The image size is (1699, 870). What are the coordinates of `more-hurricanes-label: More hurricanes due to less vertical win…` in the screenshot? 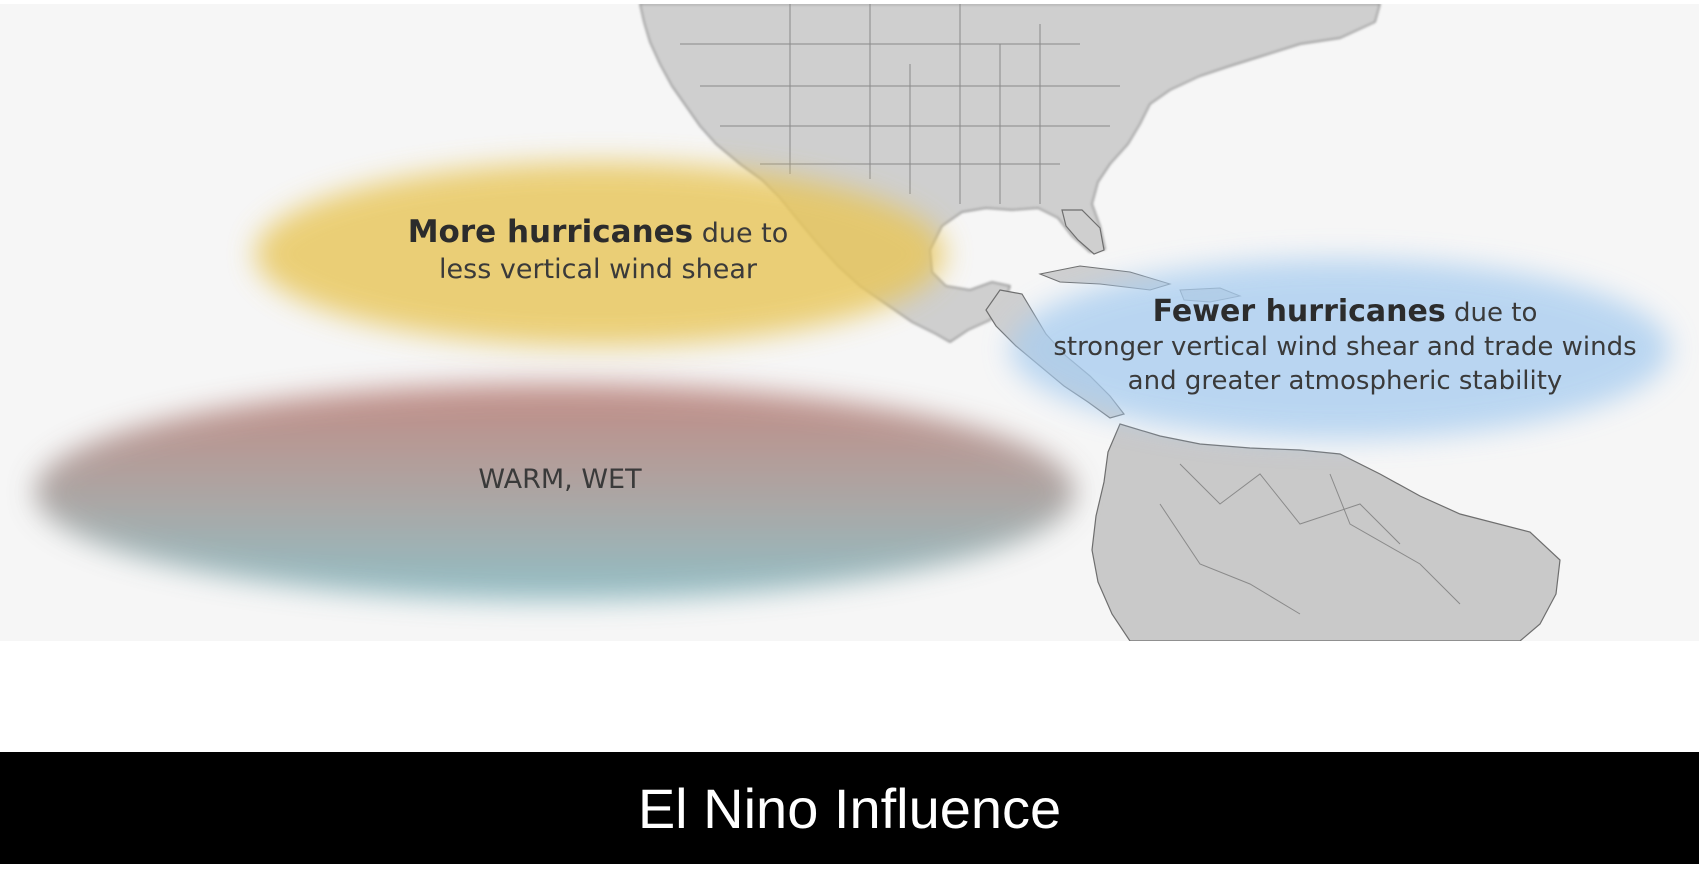 It's located at (598, 249).